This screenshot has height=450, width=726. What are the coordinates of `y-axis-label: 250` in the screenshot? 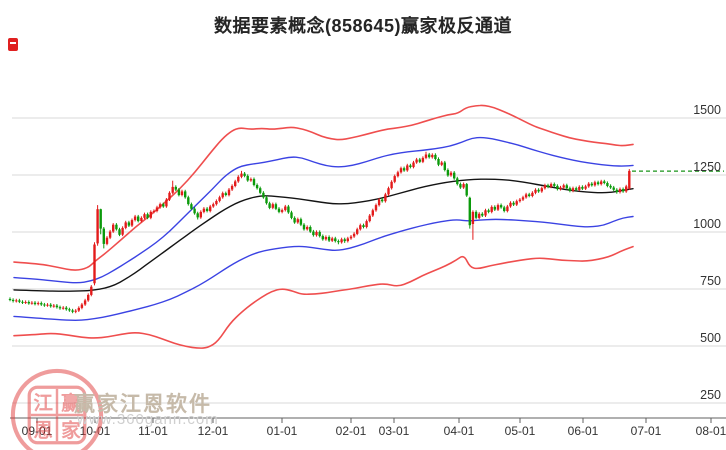 It's located at (710, 395).